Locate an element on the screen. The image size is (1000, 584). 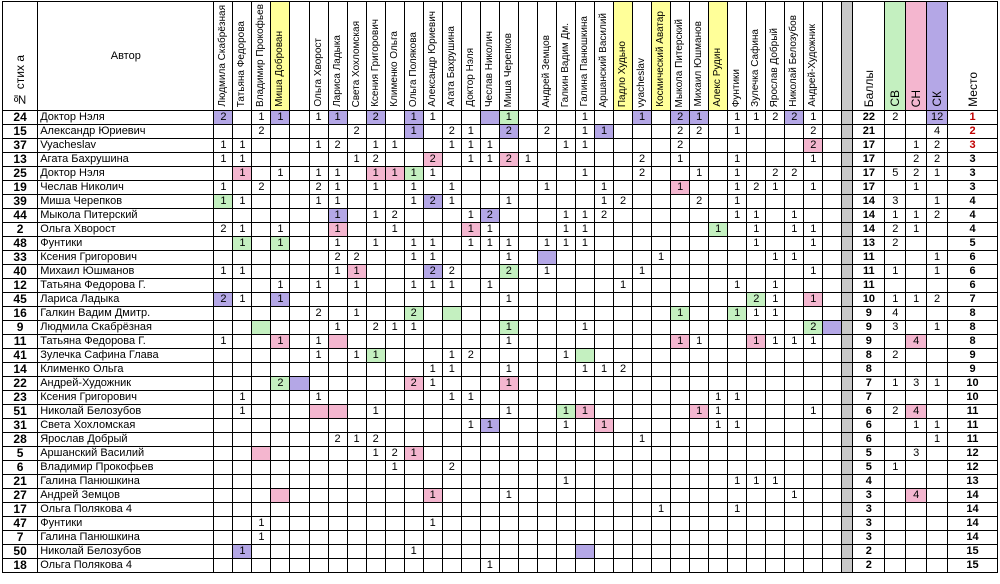
sn-cell is located at coordinates (916, 201).